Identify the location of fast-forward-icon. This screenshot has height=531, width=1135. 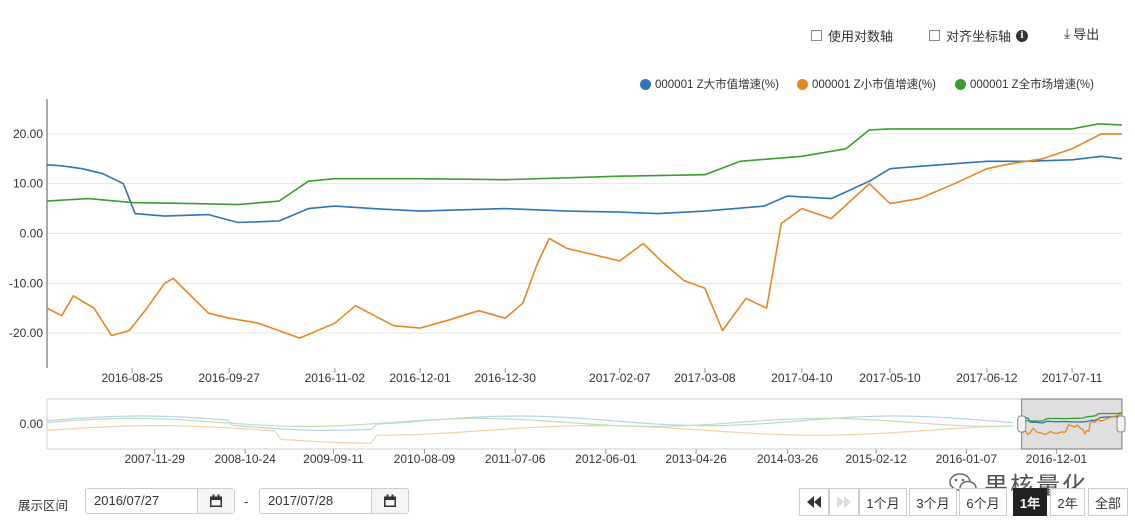
(844, 502).